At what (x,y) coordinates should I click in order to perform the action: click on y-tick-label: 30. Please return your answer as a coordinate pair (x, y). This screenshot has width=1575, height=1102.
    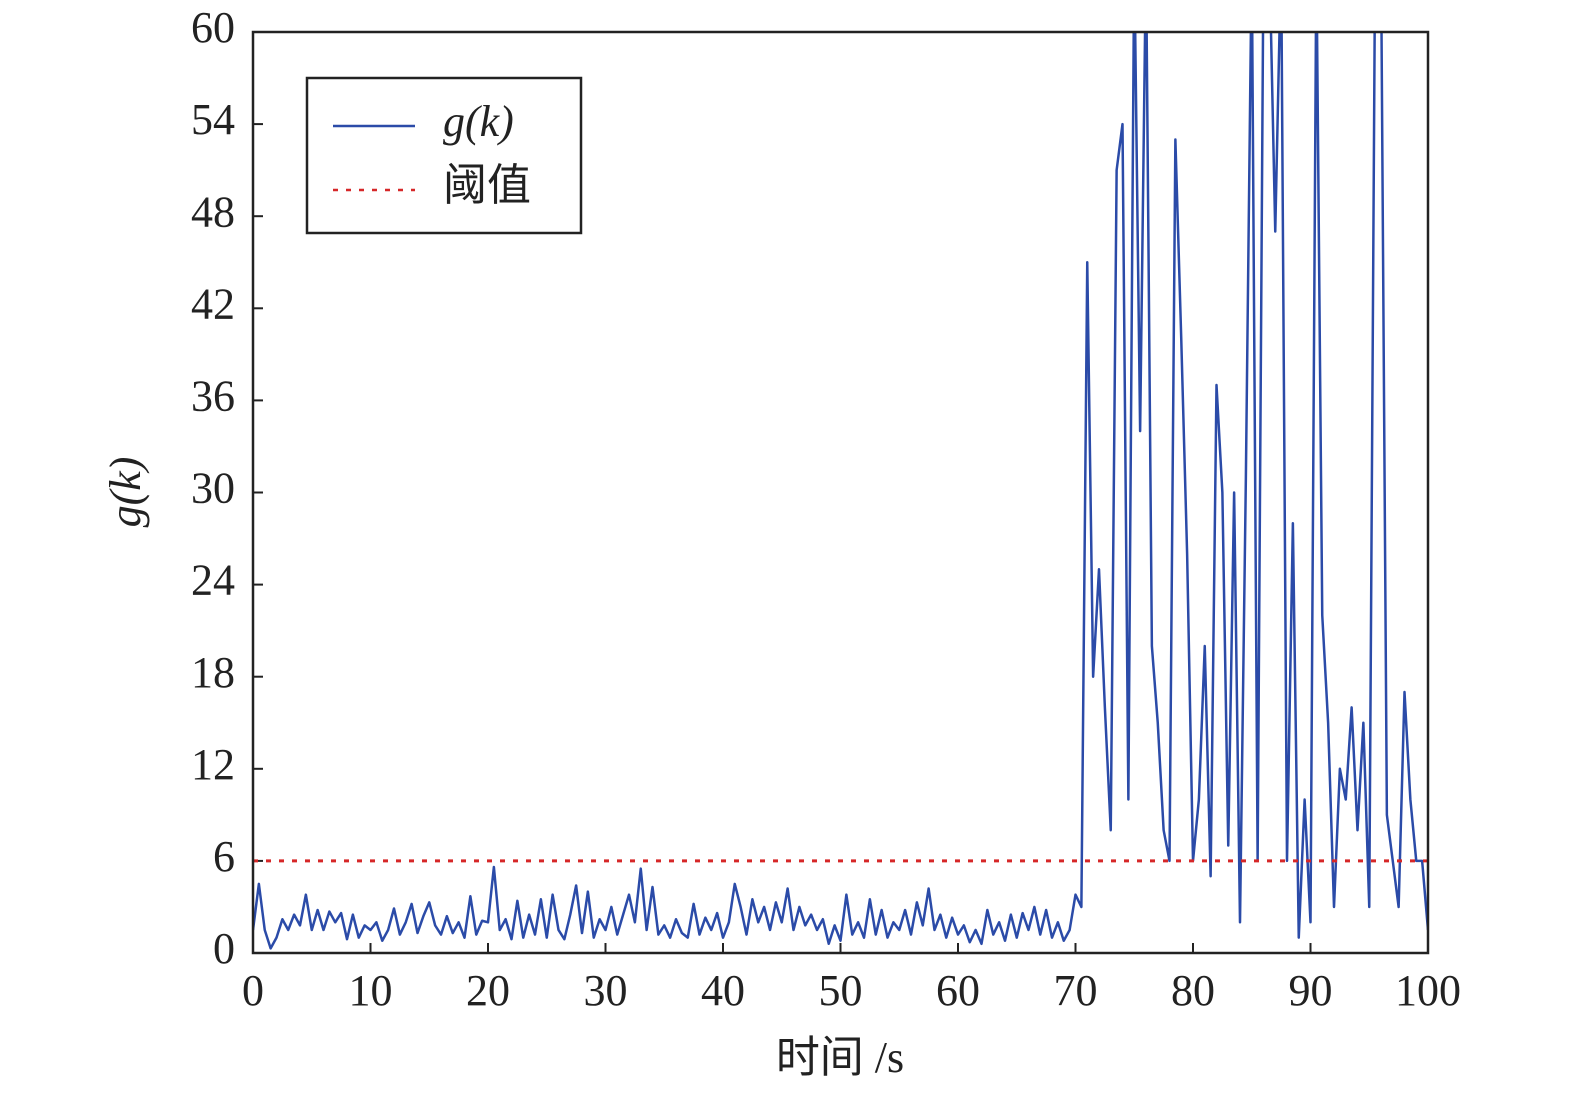
    Looking at the image, I should click on (213, 488).